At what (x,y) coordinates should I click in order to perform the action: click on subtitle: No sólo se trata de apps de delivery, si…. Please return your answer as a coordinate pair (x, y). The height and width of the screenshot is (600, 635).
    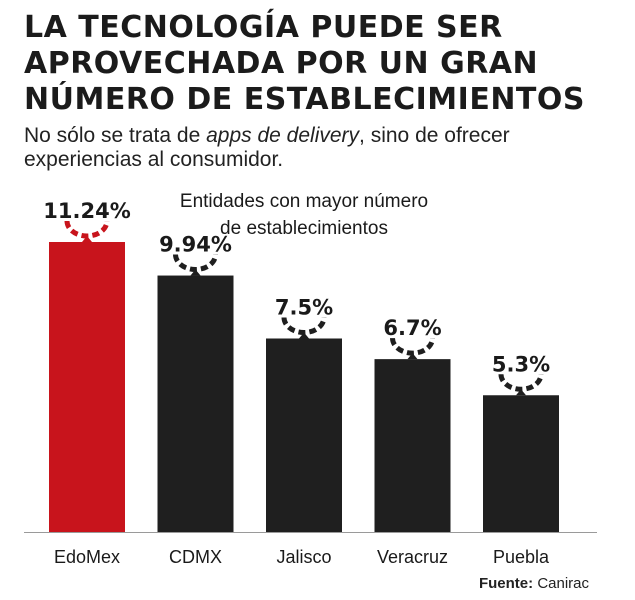
    Looking at the image, I should click on (324, 148).